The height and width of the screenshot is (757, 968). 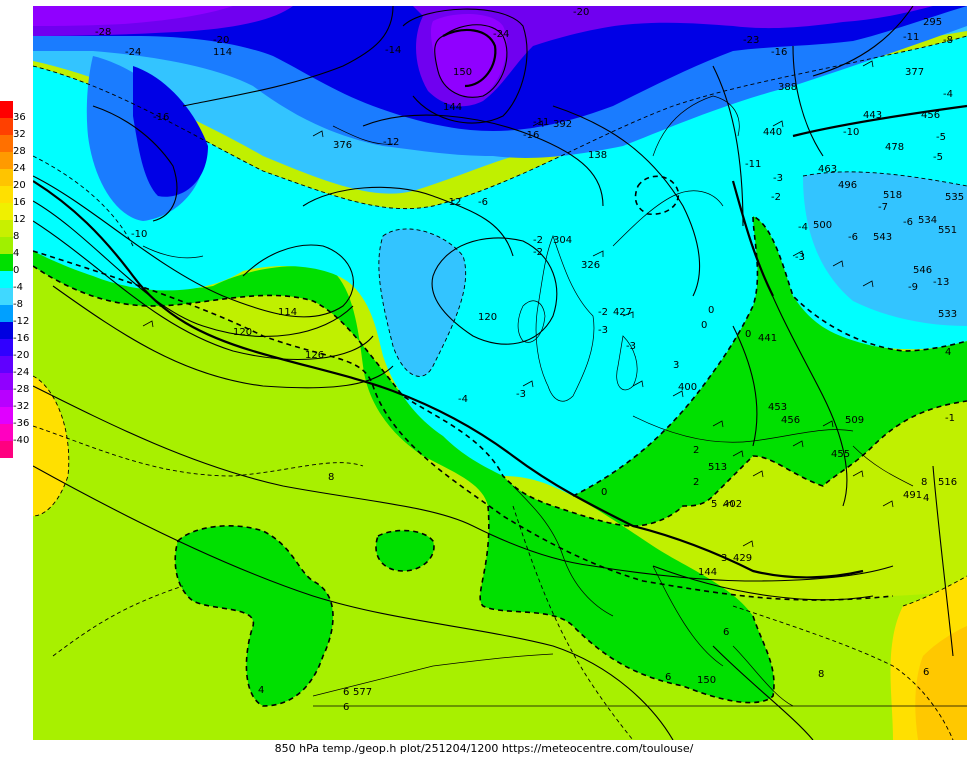 I want to click on geopotential-label: 326, so click(x=590, y=265).